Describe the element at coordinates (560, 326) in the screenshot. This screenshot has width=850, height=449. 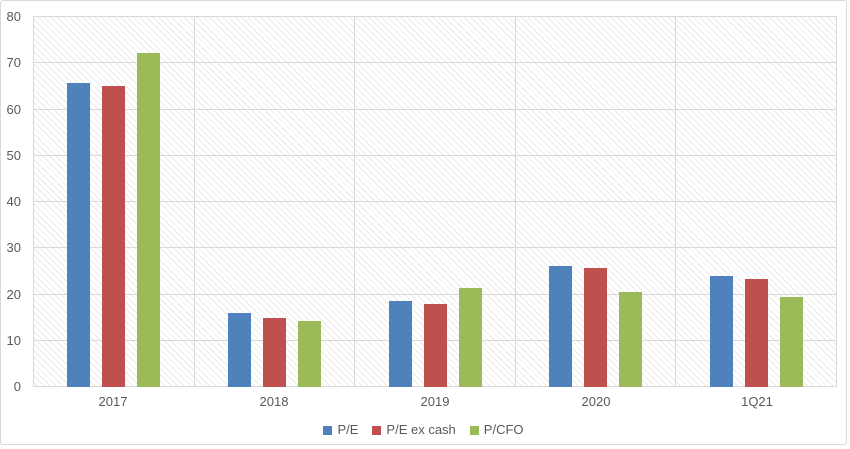
I see `bar-p-e-2020` at that location.